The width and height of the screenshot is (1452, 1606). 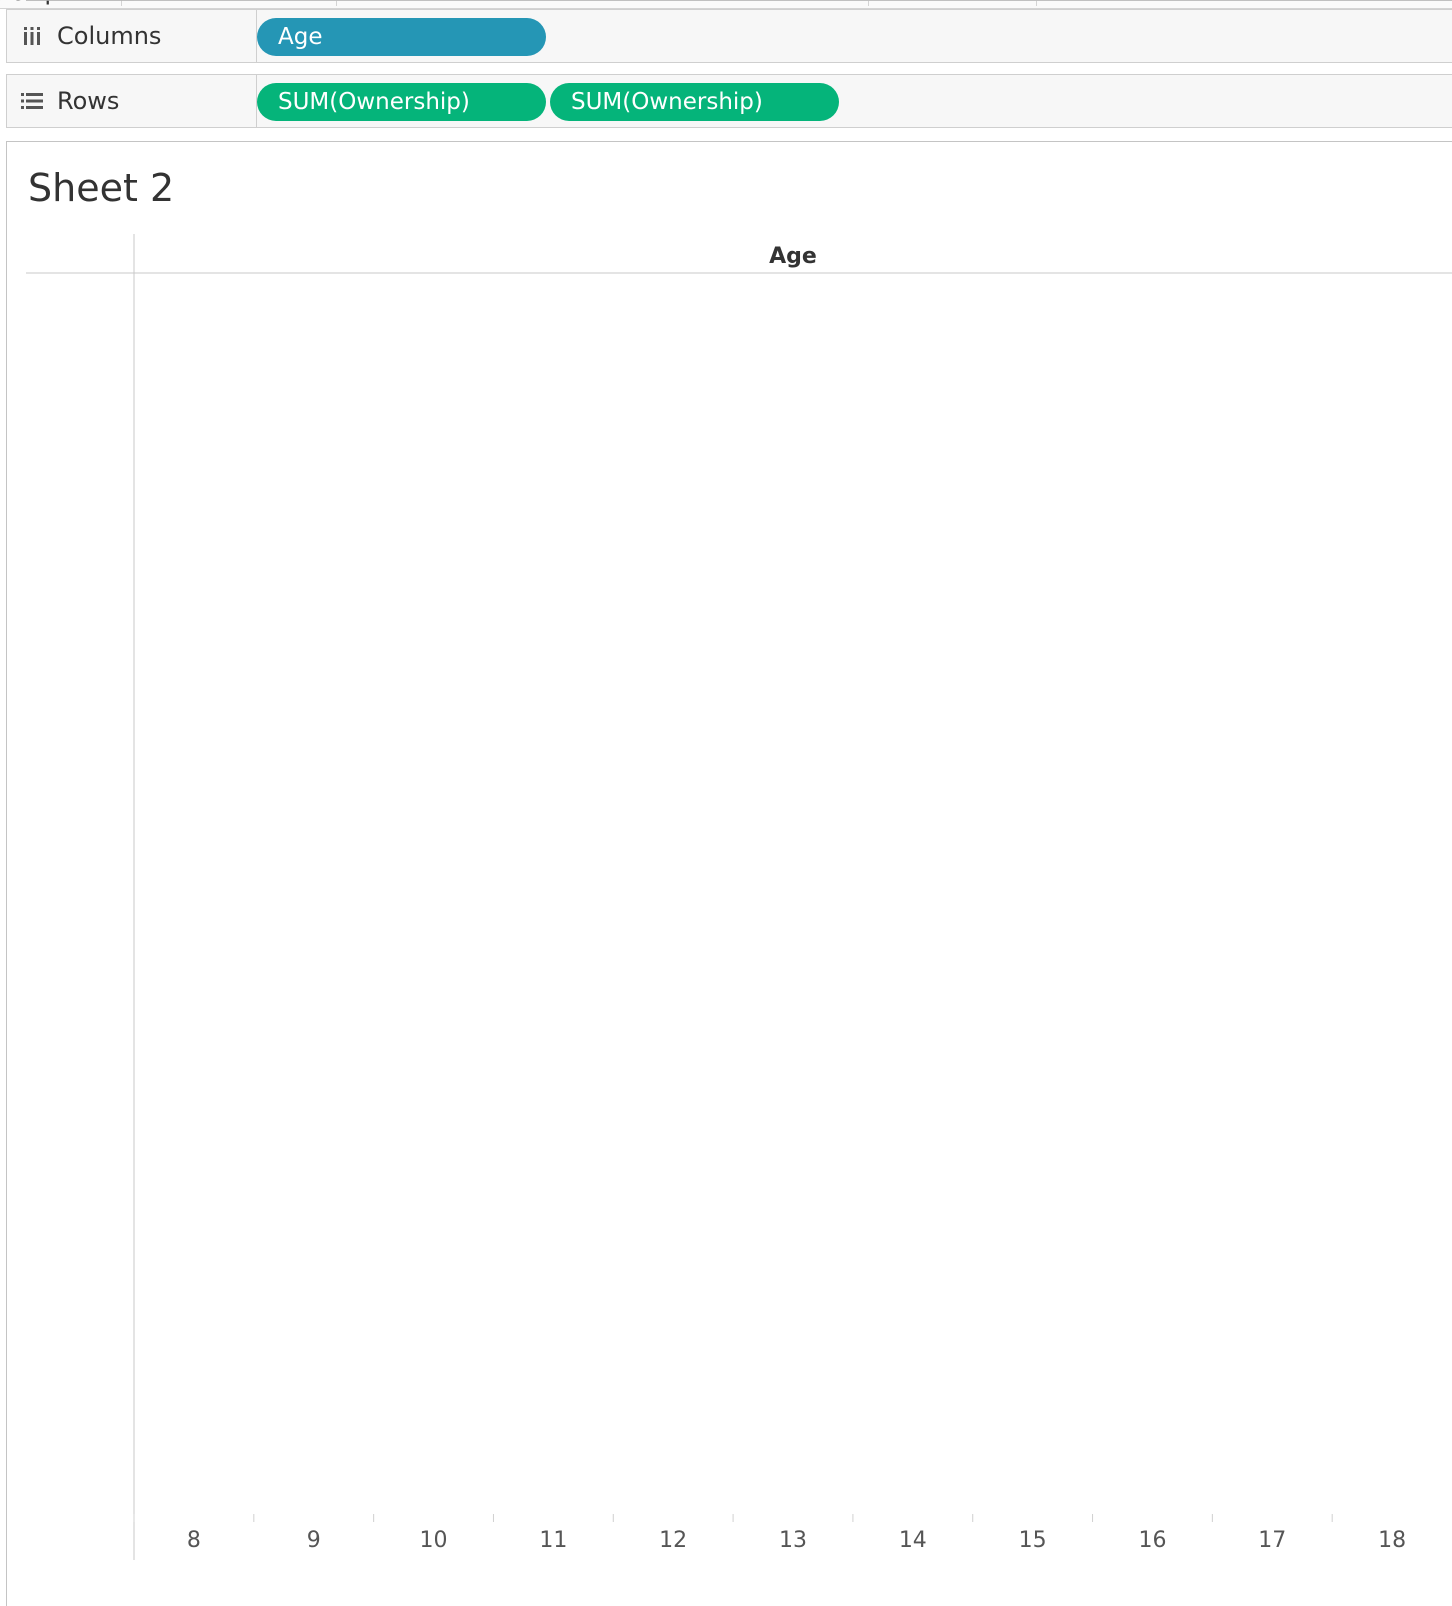 What do you see at coordinates (434, 1540) in the screenshot?
I see `x-tick-label: 10` at bounding box center [434, 1540].